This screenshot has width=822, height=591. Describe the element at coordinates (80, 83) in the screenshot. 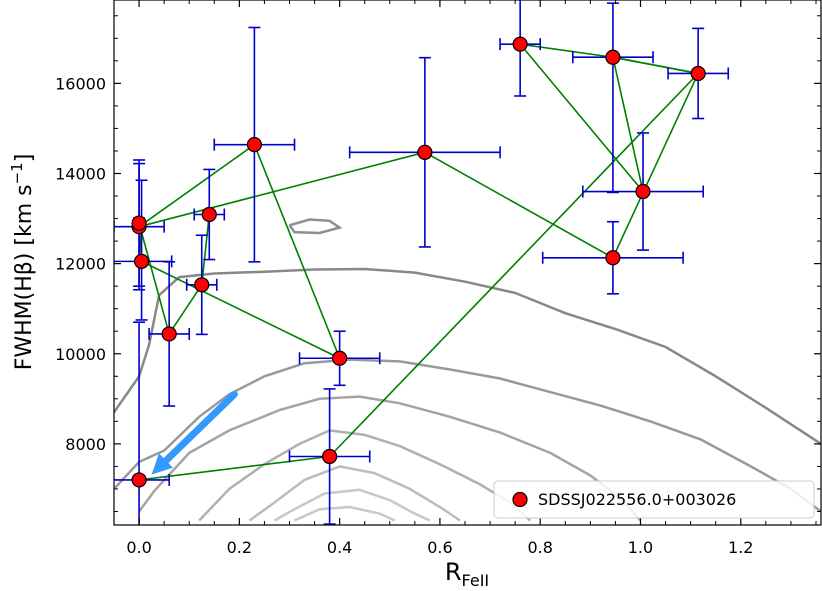

I see `y-tick-label: 16000` at that location.